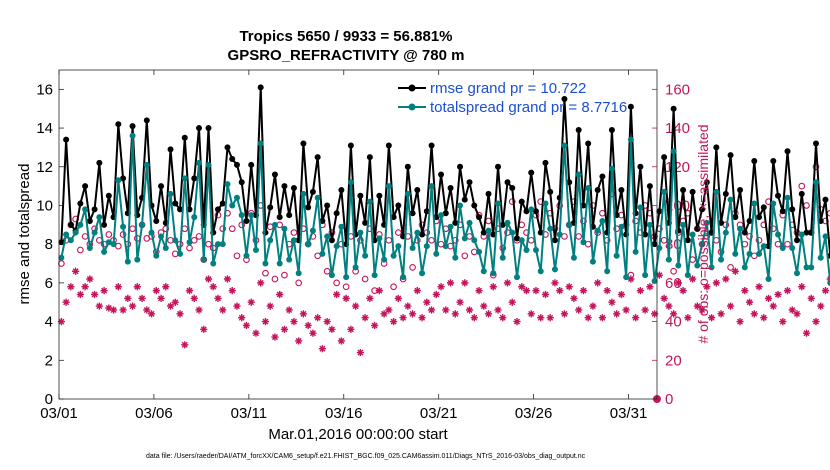 The image size is (830, 470). Describe the element at coordinates (249, 413) in the screenshot. I see `x-tick-label: 03/11` at that location.